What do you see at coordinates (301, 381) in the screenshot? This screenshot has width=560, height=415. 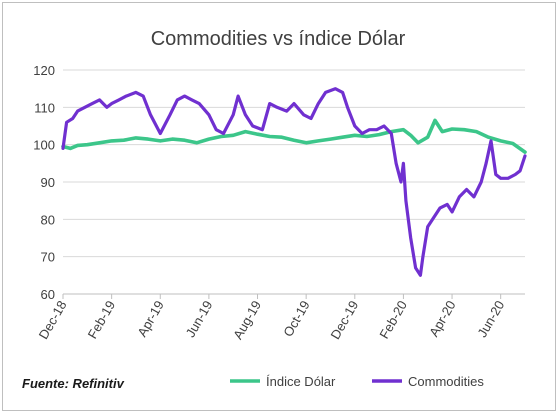 I see `legend-label: Índice Dólar` at bounding box center [301, 381].